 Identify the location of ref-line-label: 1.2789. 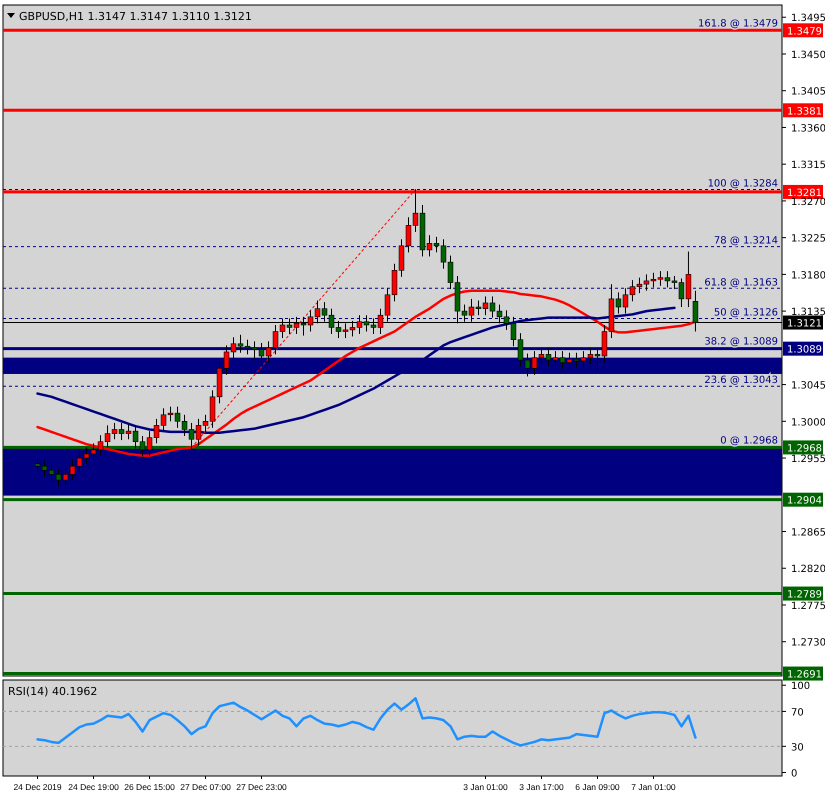
(804, 595).